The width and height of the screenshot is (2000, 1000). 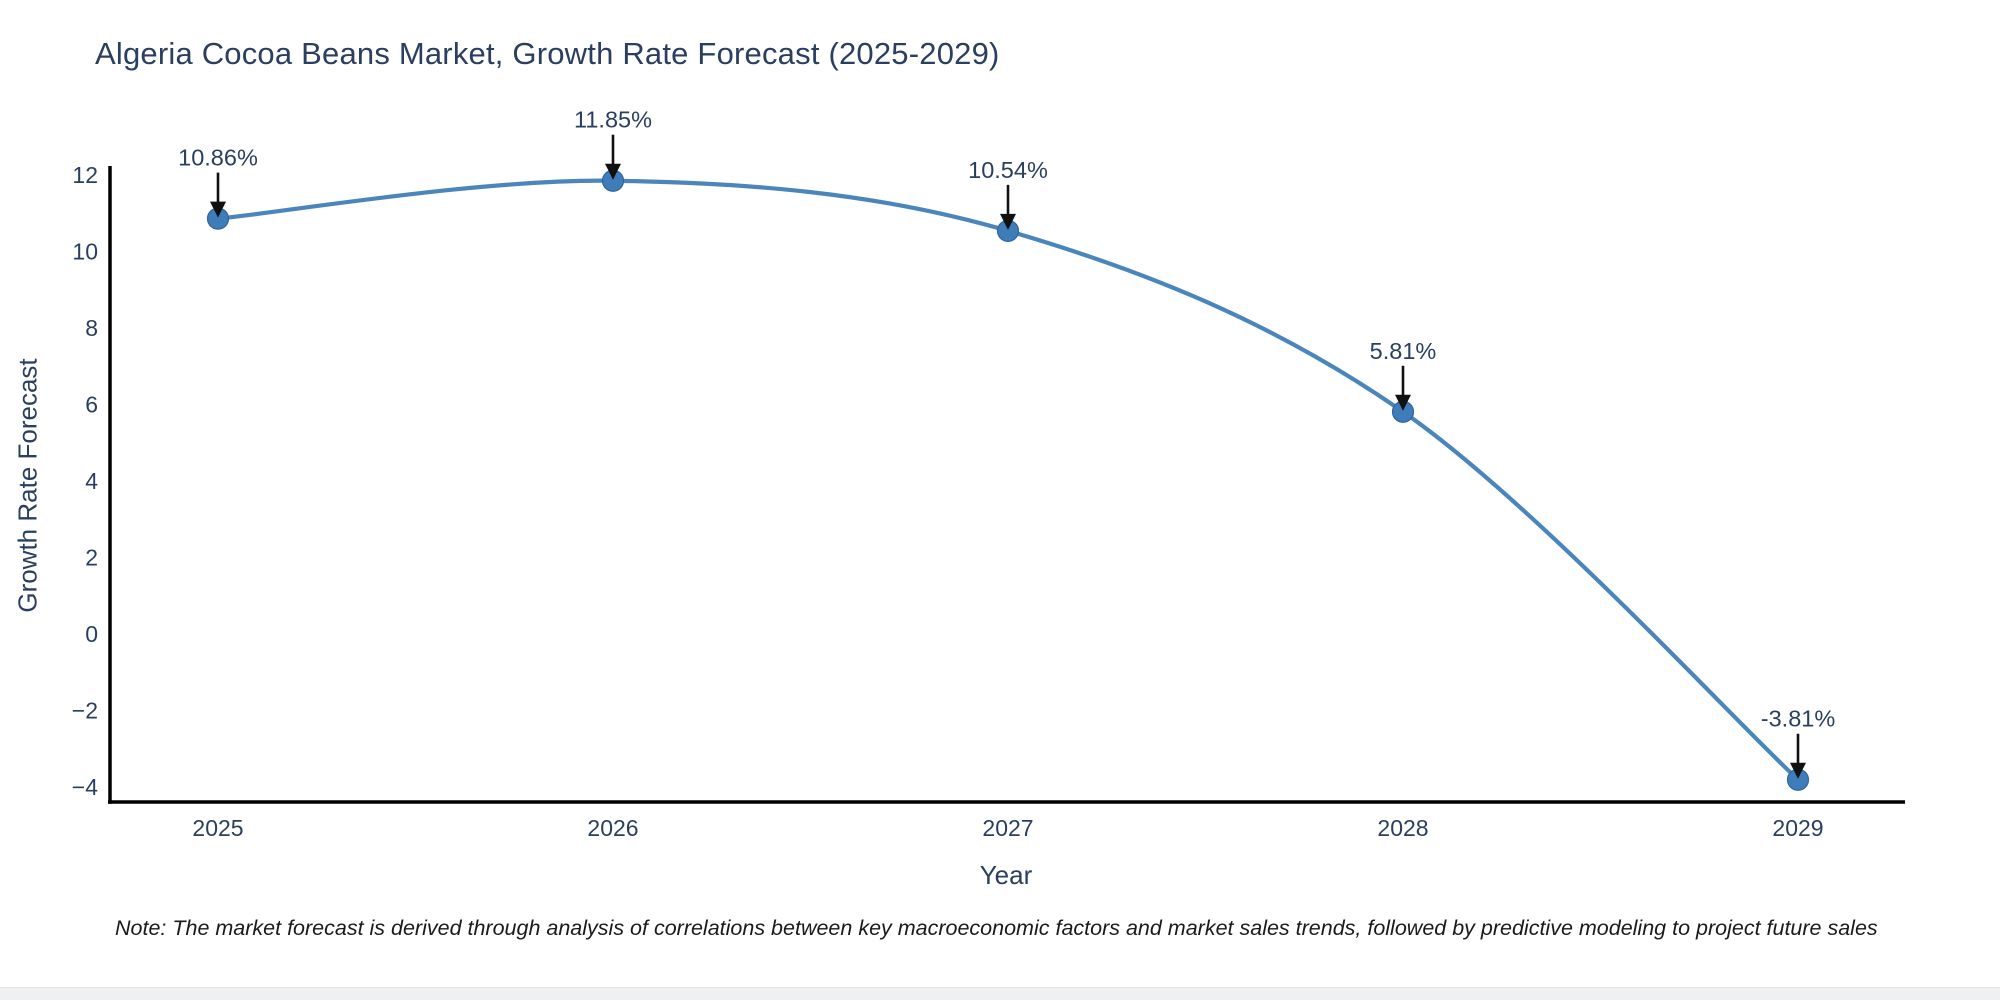 I want to click on y-tick-label: 12, so click(x=85, y=175).